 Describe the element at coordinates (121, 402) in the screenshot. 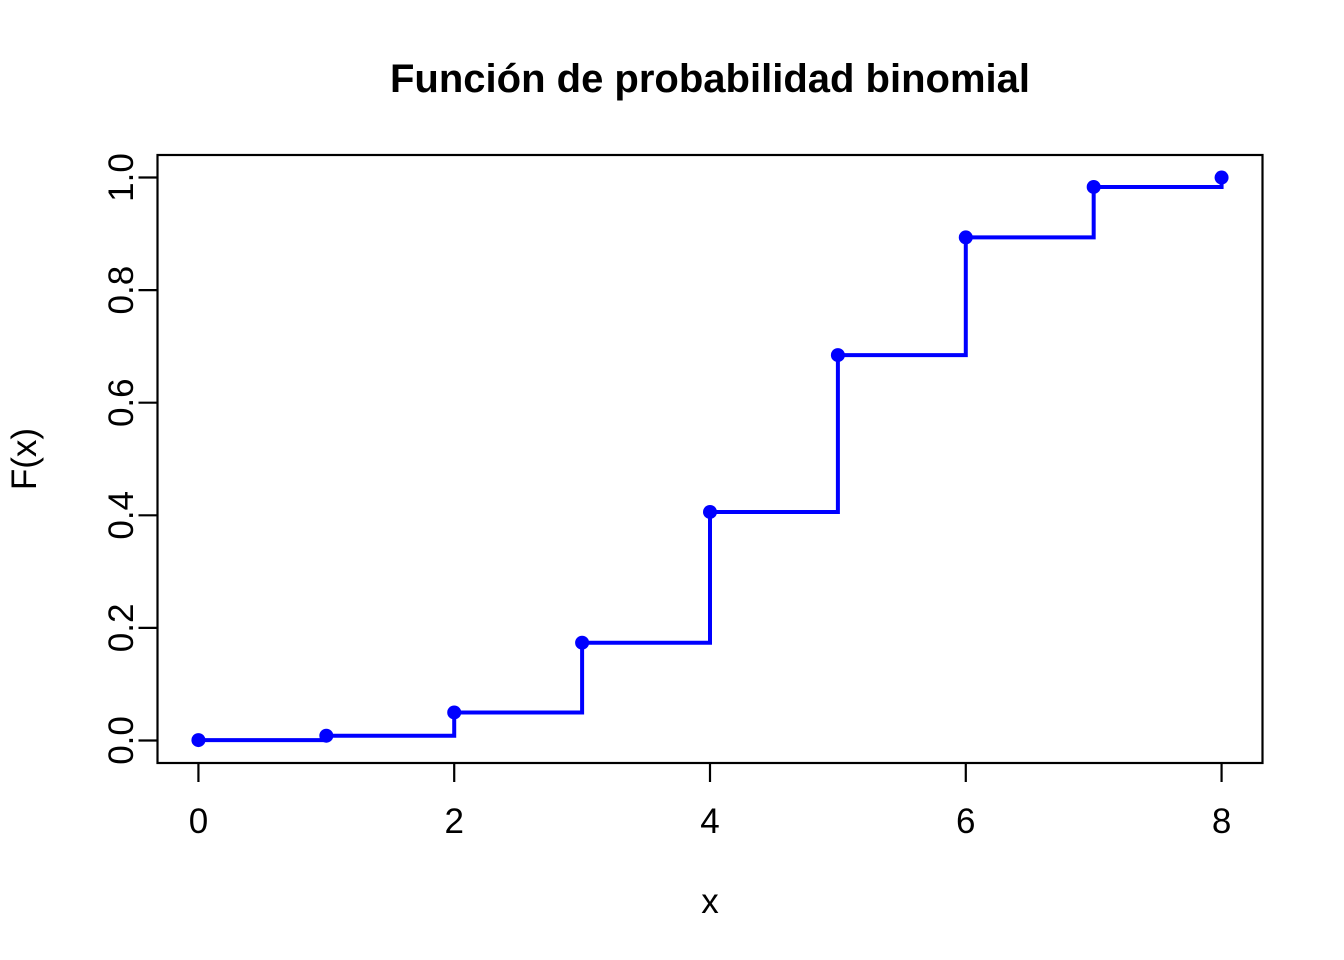

I see `y-tick-label: 0.6` at that location.